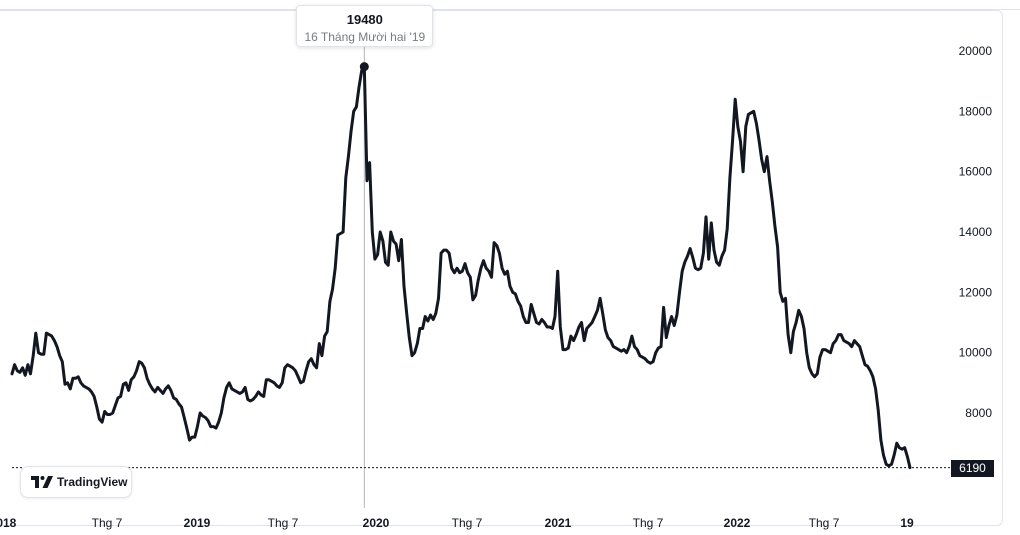 The height and width of the screenshot is (535, 1020). What do you see at coordinates (976, 353) in the screenshot?
I see `y-tick-label: 10000` at bounding box center [976, 353].